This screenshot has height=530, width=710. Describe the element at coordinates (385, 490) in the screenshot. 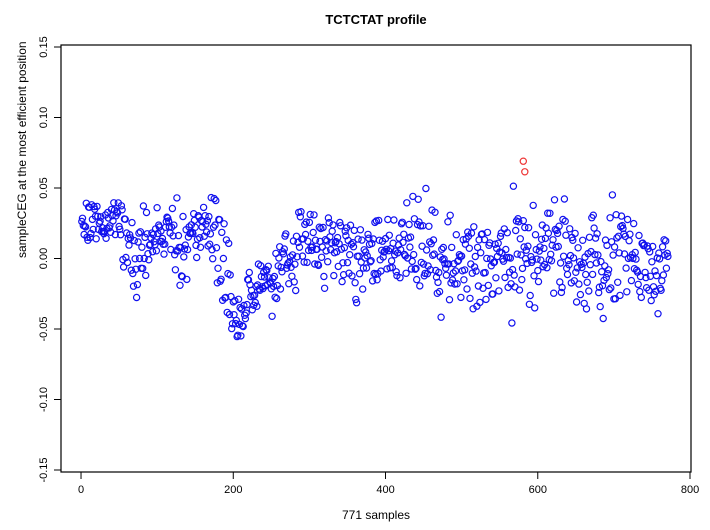

I see `x-tick-label: 400` at that location.